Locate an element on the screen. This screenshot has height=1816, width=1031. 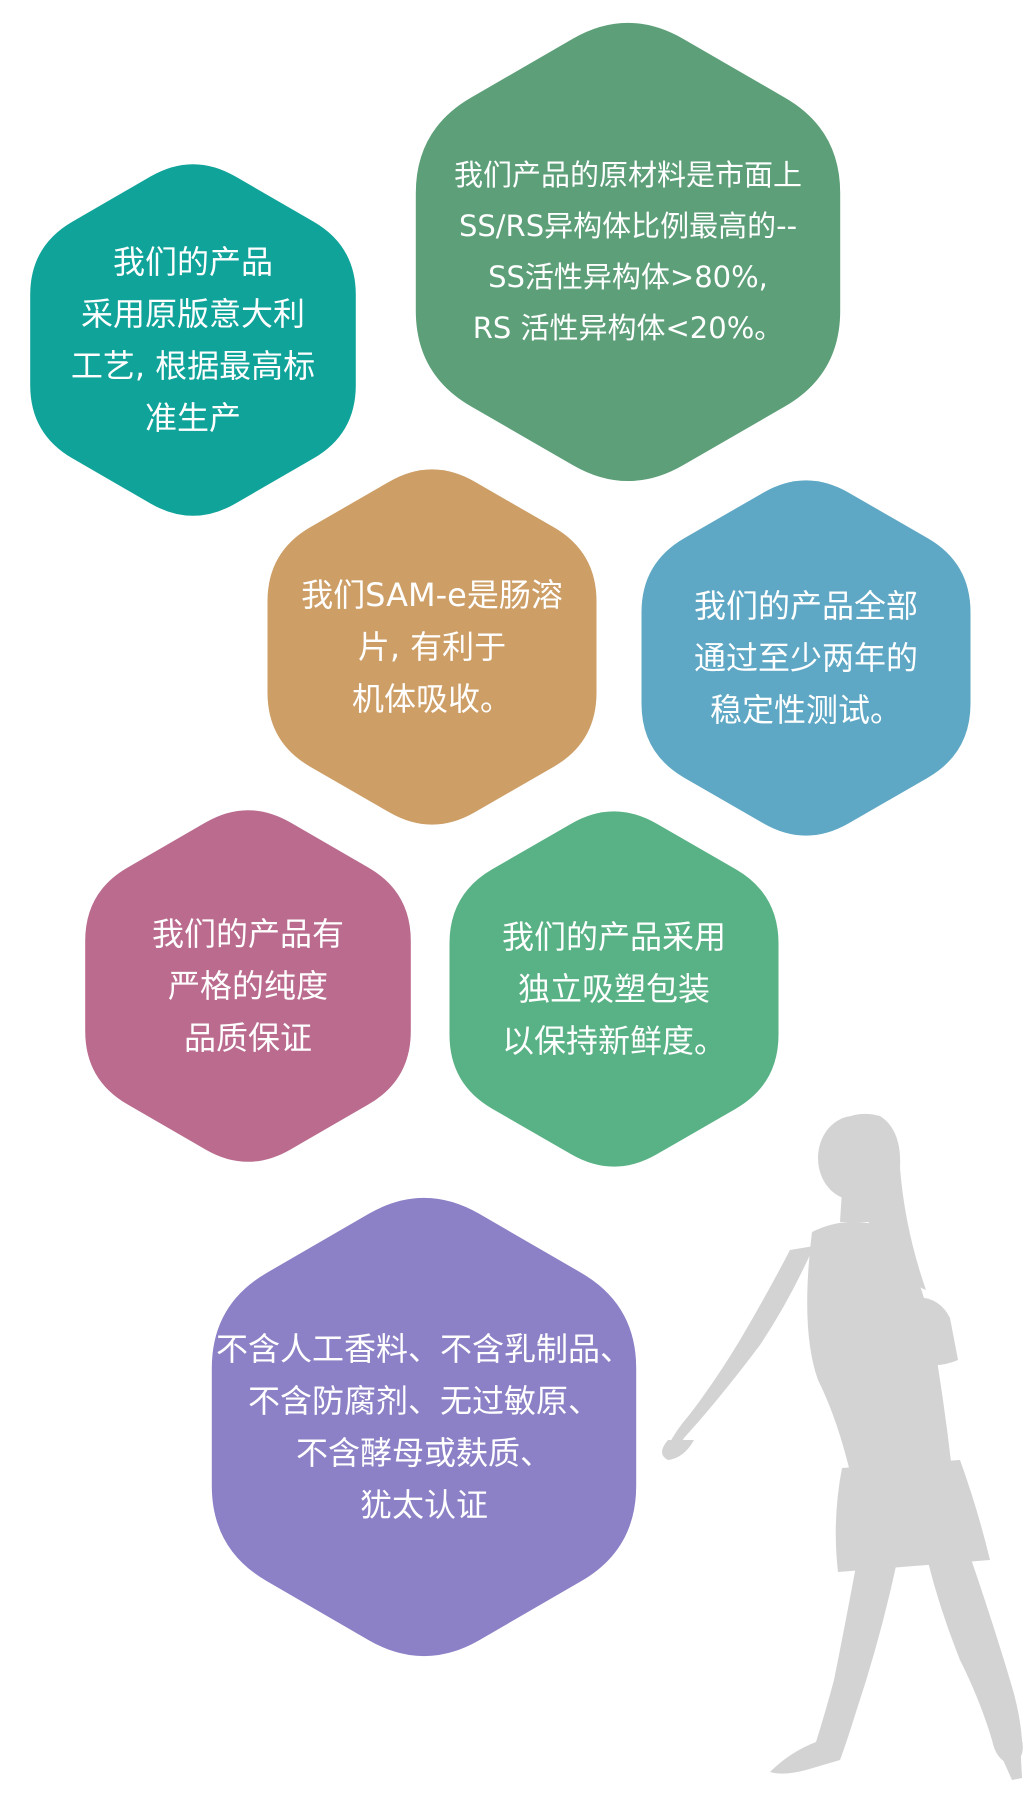
hex-sky is located at coordinates (806, 658).